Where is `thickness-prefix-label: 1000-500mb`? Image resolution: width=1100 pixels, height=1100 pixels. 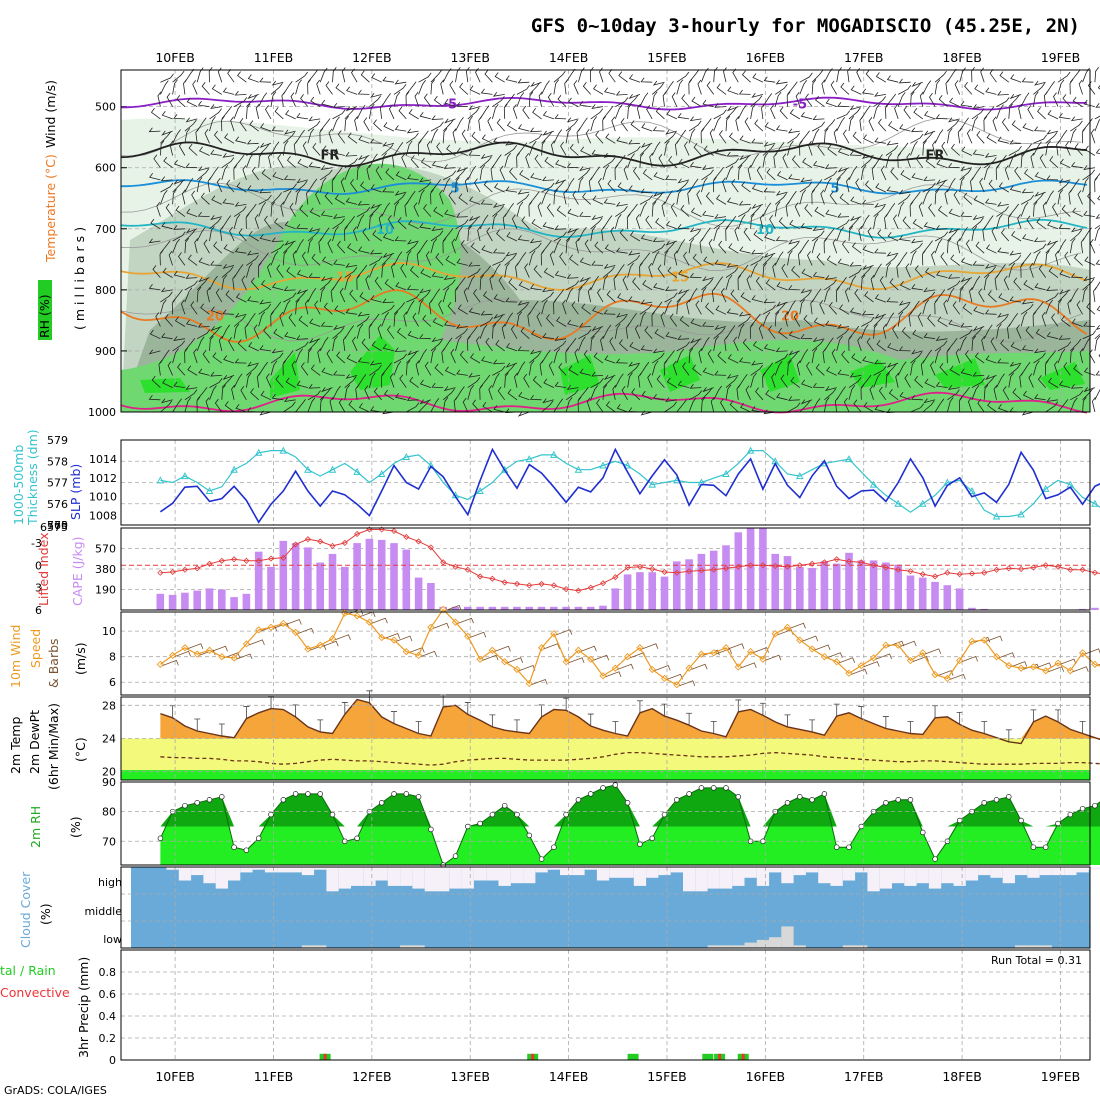 thickness-prefix-label: 1000-500mb is located at coordinates (18, 485).